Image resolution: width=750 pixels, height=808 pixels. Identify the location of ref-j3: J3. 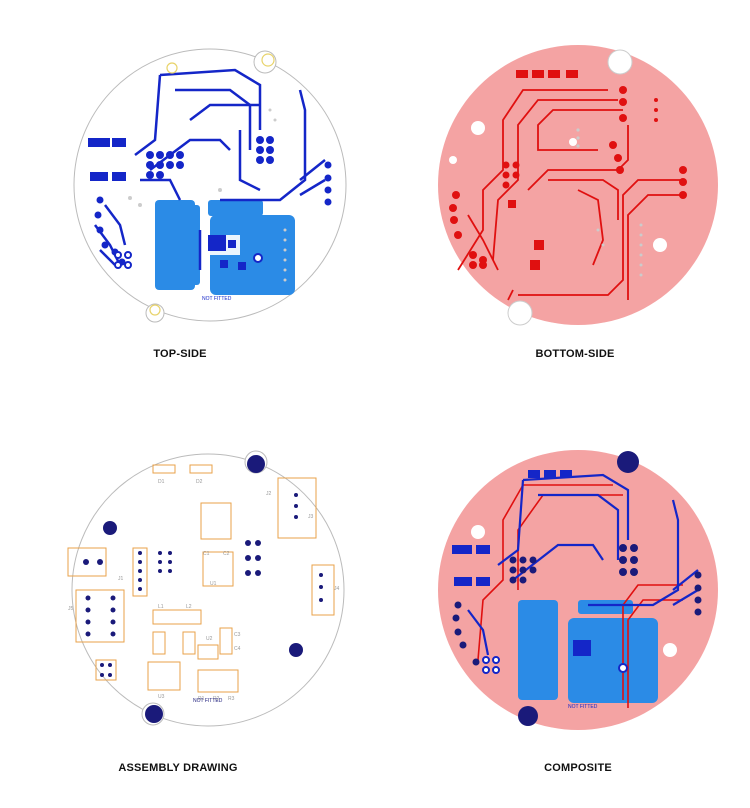
(311, 517).